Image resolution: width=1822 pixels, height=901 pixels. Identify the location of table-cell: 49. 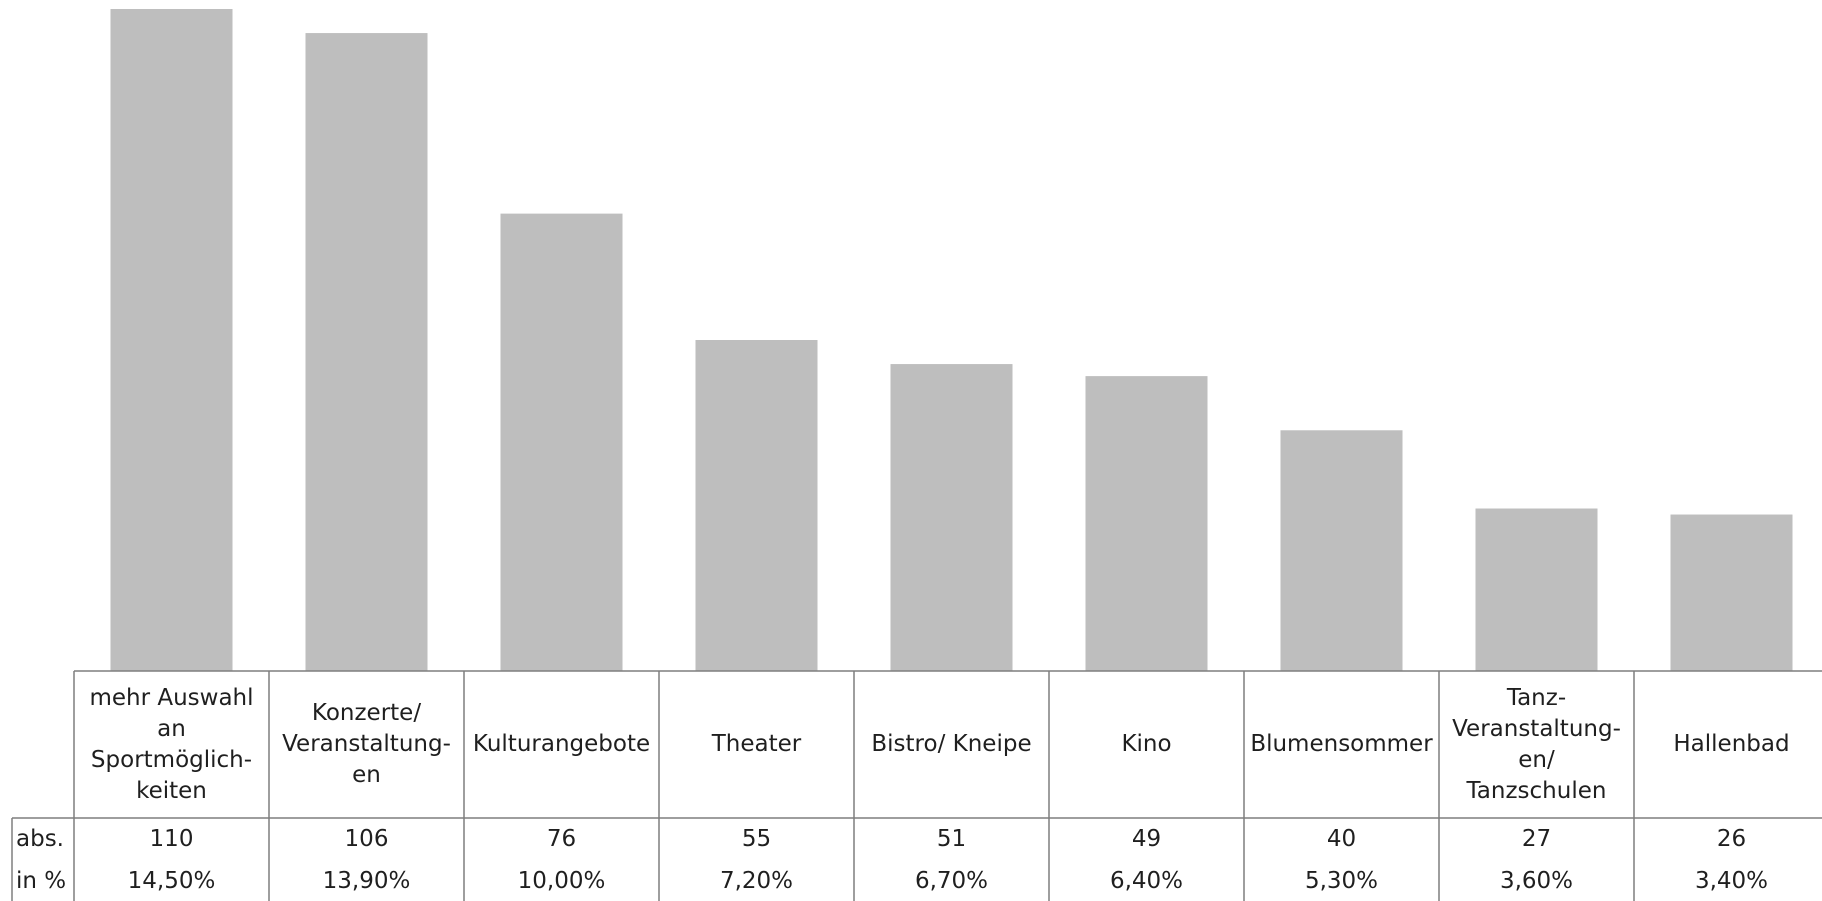
(1146, 839).